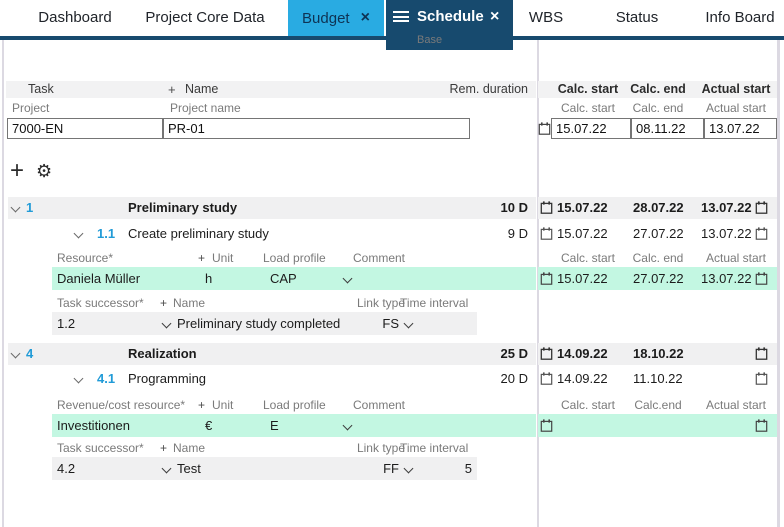  I want to click on task-row-4: 4 Realization 25 D 14.09.22 18.10.22, so click(392, 354).